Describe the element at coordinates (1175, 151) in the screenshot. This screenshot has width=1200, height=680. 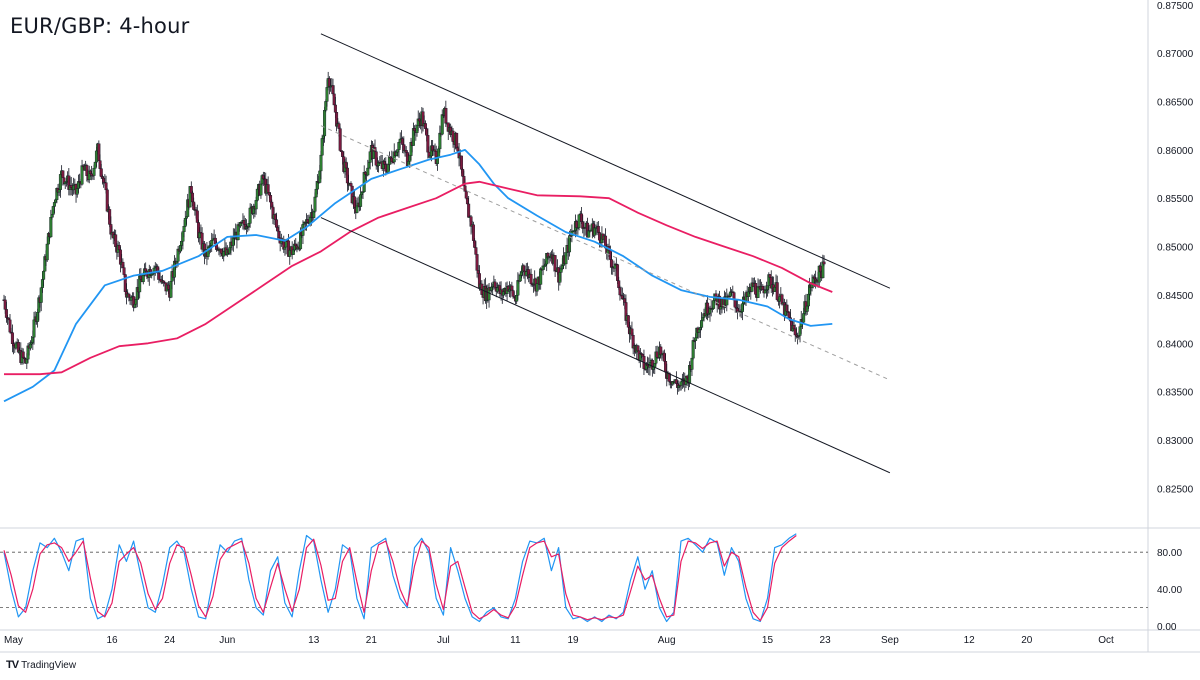
I see `price-tick-label: 0.86000` at that location.